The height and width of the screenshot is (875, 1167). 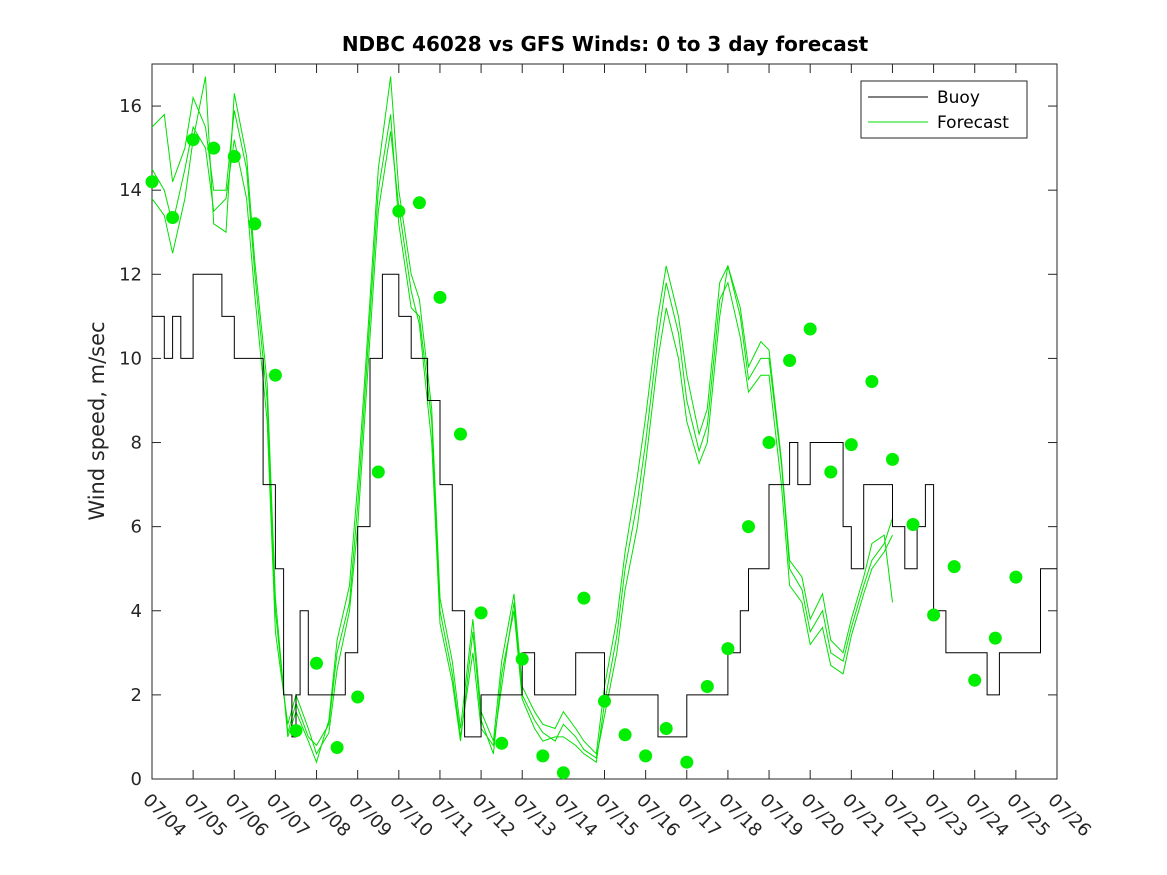 I want to click on x-tick-label: 07/14, so click(x=576, y=816).